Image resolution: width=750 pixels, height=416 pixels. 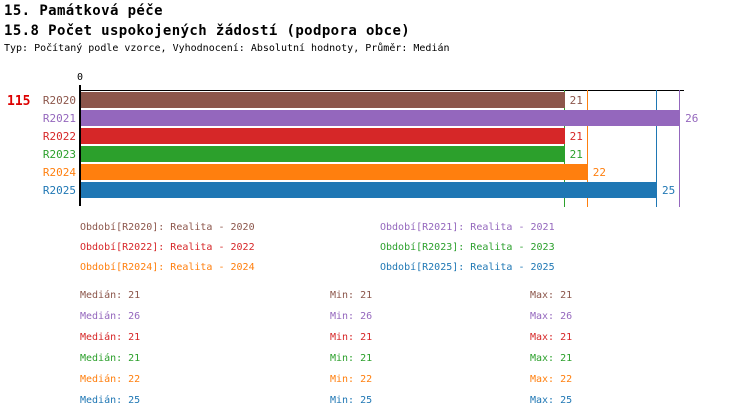 What do you see at coordinates (167, 227) in the screenshot?
I see `legend-item: Období[R2020]: Realita - 2020` at bounding box center [167, 227].